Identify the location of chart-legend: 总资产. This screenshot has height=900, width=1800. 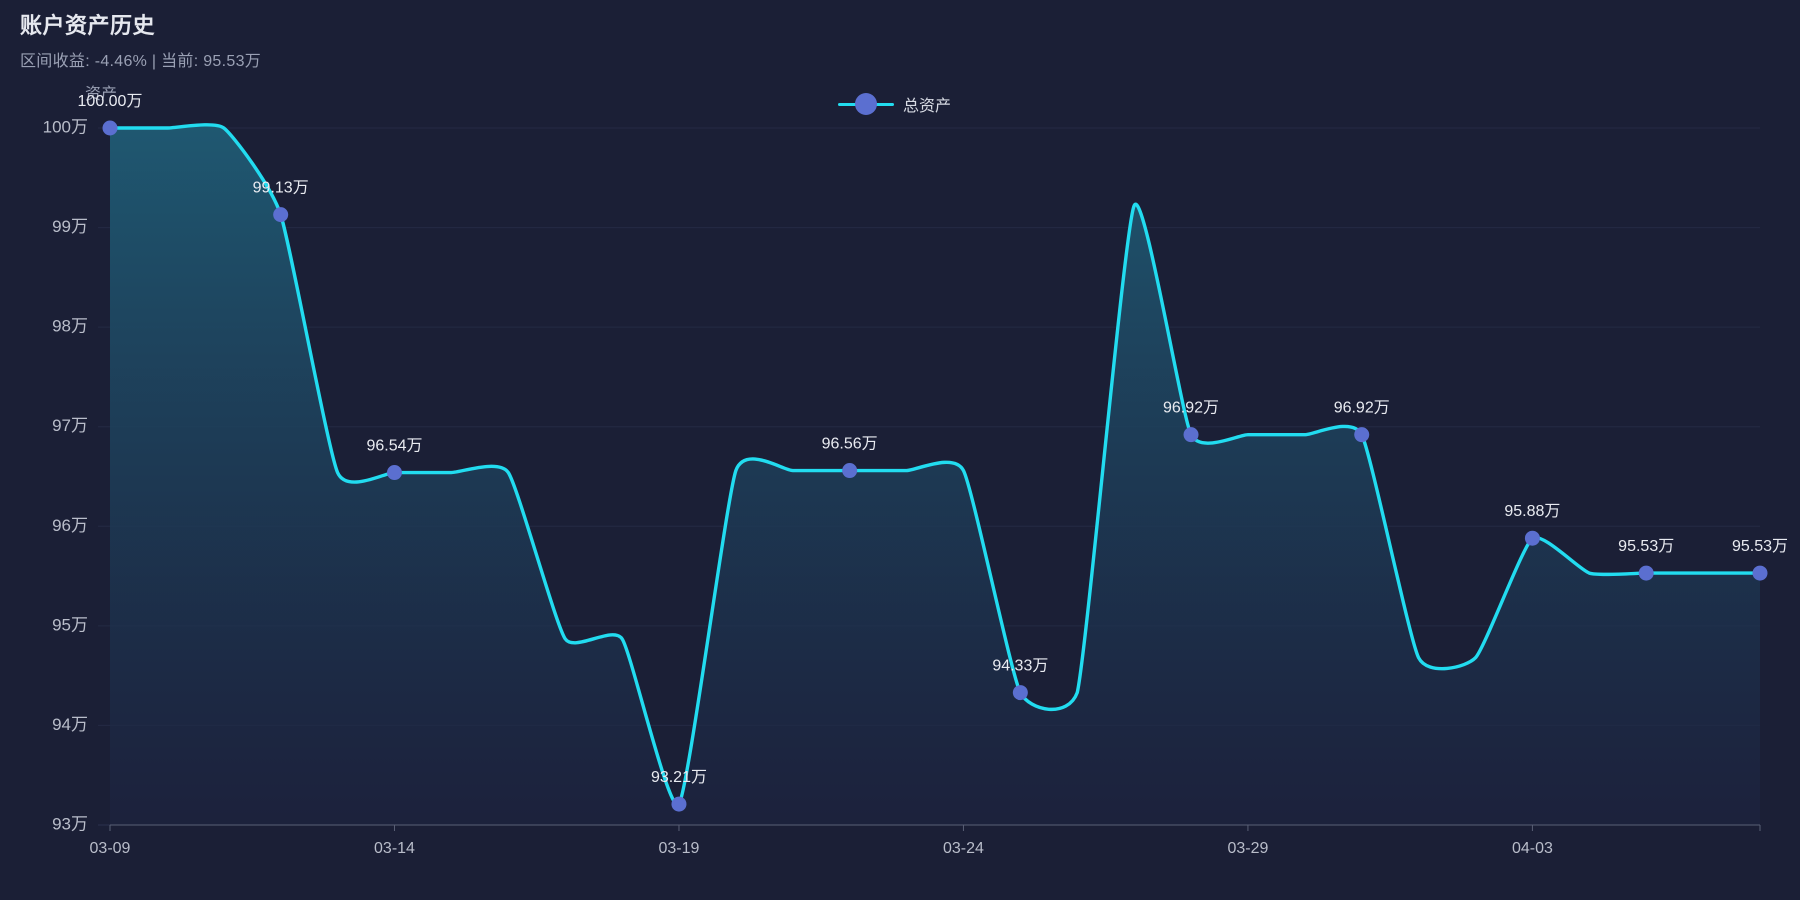
(894, 104).